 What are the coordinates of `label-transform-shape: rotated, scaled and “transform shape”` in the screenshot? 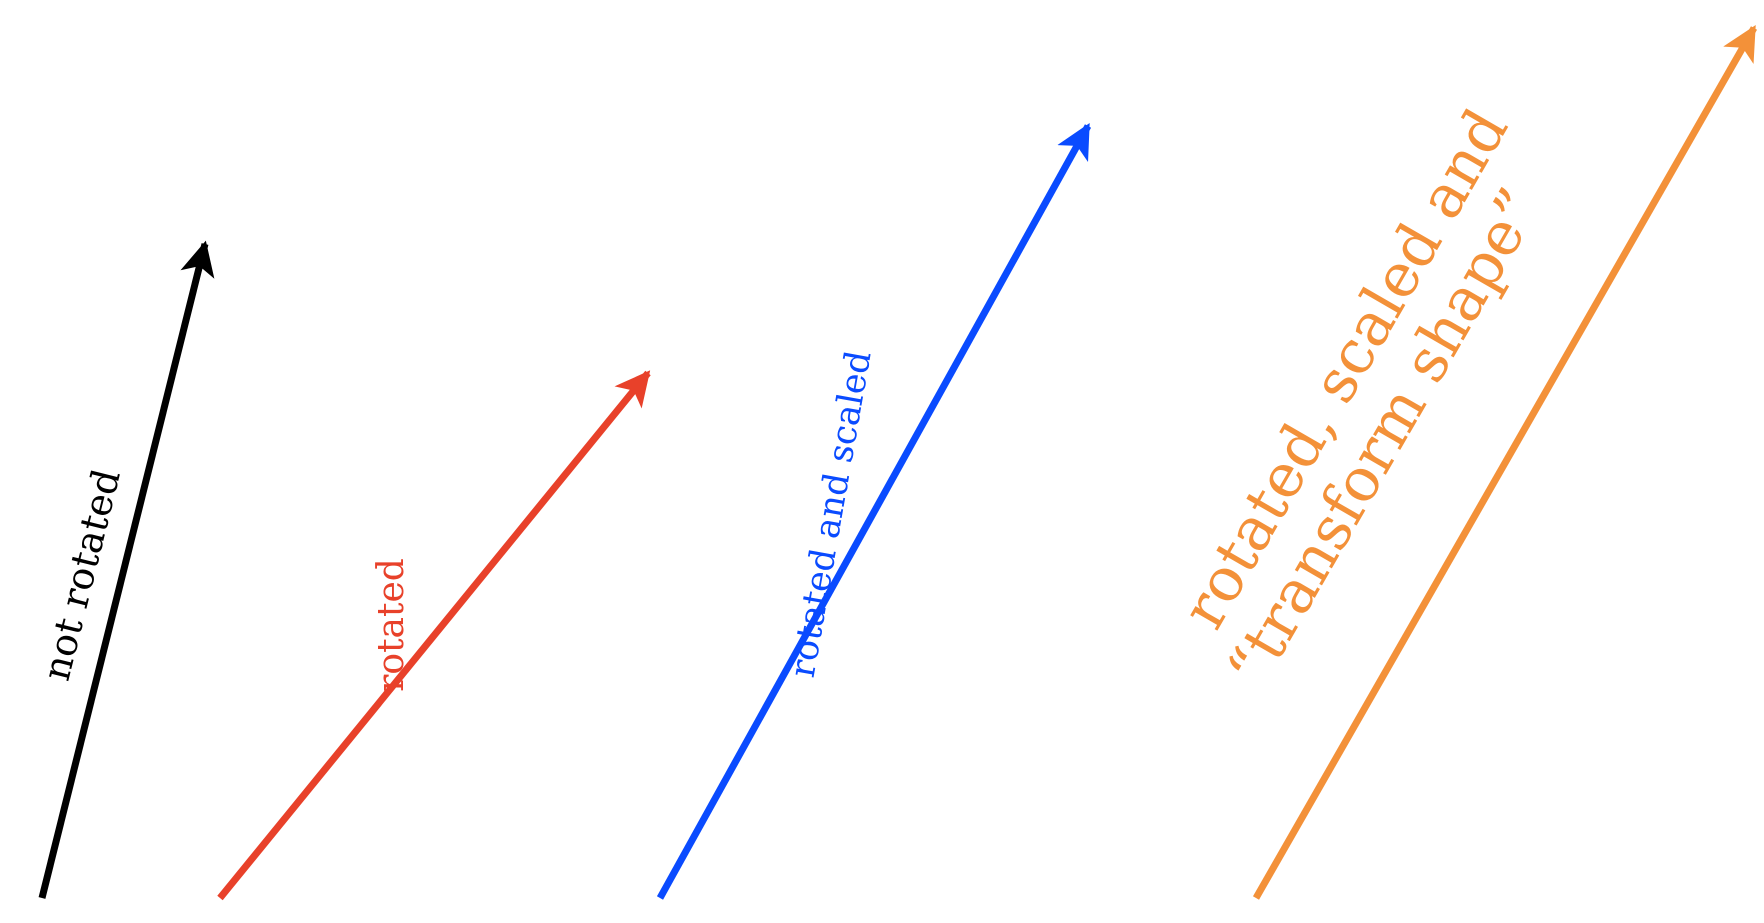 It's located at (1361, 398).